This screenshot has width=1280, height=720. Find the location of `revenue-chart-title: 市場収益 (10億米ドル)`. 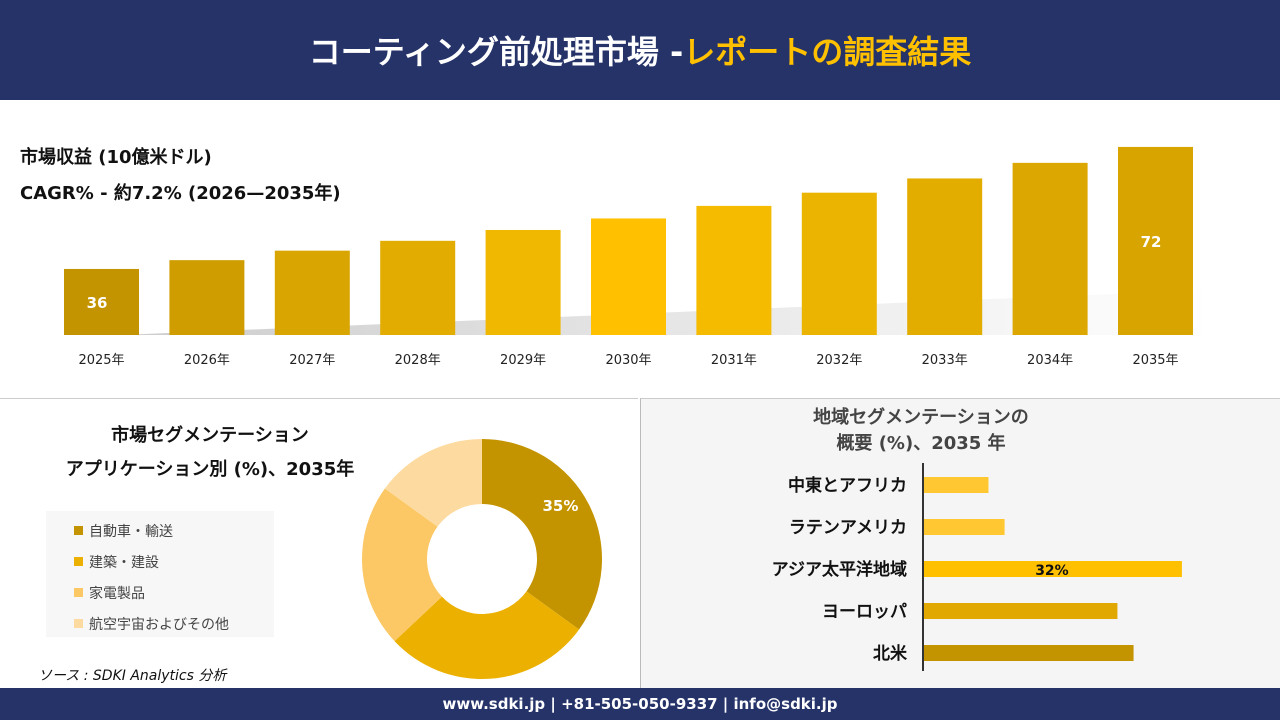

revenue-chart-title: 市場収益 (10億米ドル) is located at coordinates (116, 157).